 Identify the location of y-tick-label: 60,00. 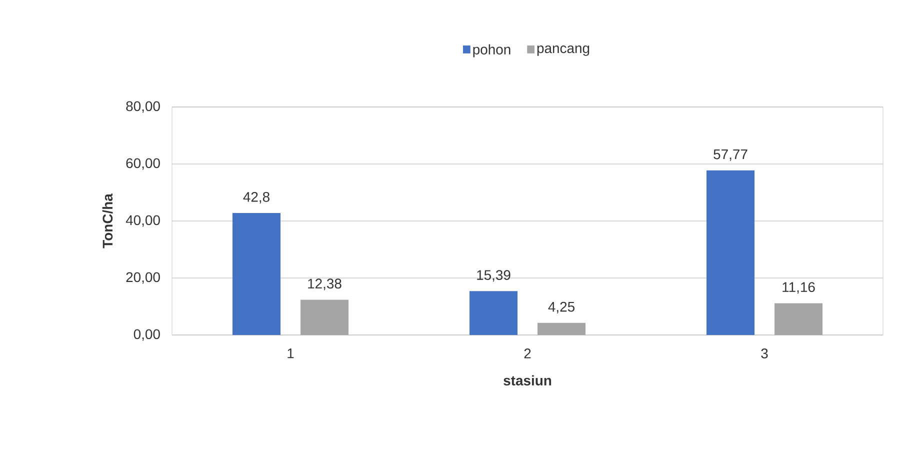
(143, 164).